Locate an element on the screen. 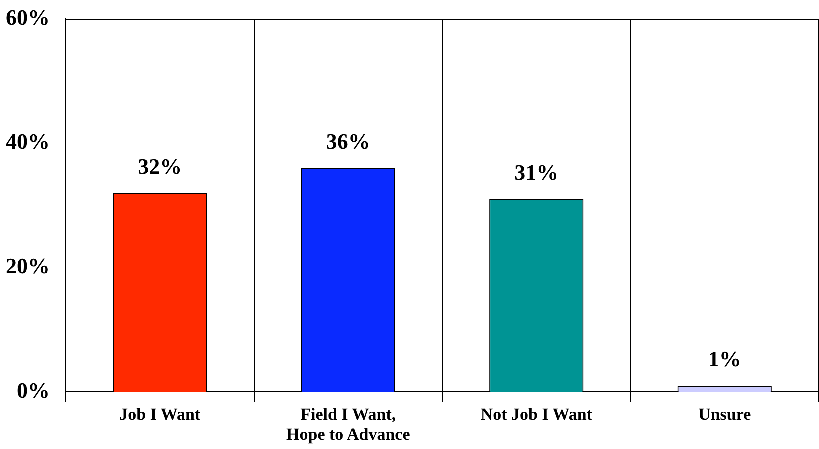  y-tick-label: 40% is located at coordinates (28, 141).